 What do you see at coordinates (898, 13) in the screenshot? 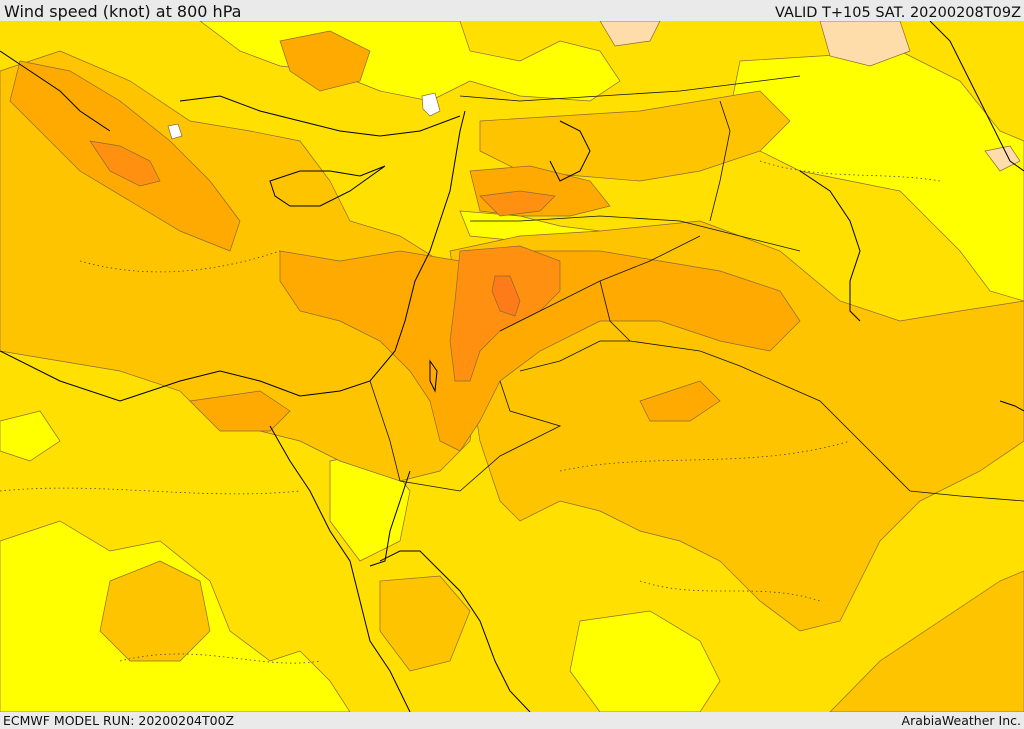
I see `valid-time-label: VALID T+105 SAT. 20200208T09Z` at bounding box center [898, 13].